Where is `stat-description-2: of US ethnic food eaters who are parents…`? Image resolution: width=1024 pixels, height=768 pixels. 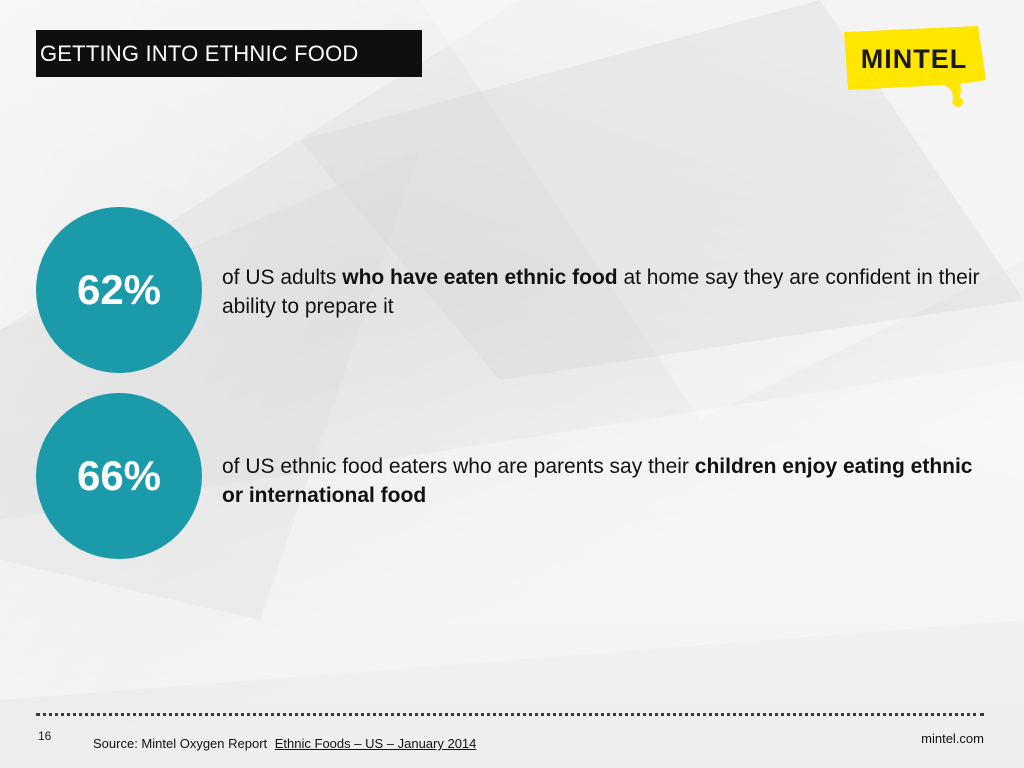
stat-description-2: of US ethnic food eaters who are parents… is located at coordinates (597, 481).